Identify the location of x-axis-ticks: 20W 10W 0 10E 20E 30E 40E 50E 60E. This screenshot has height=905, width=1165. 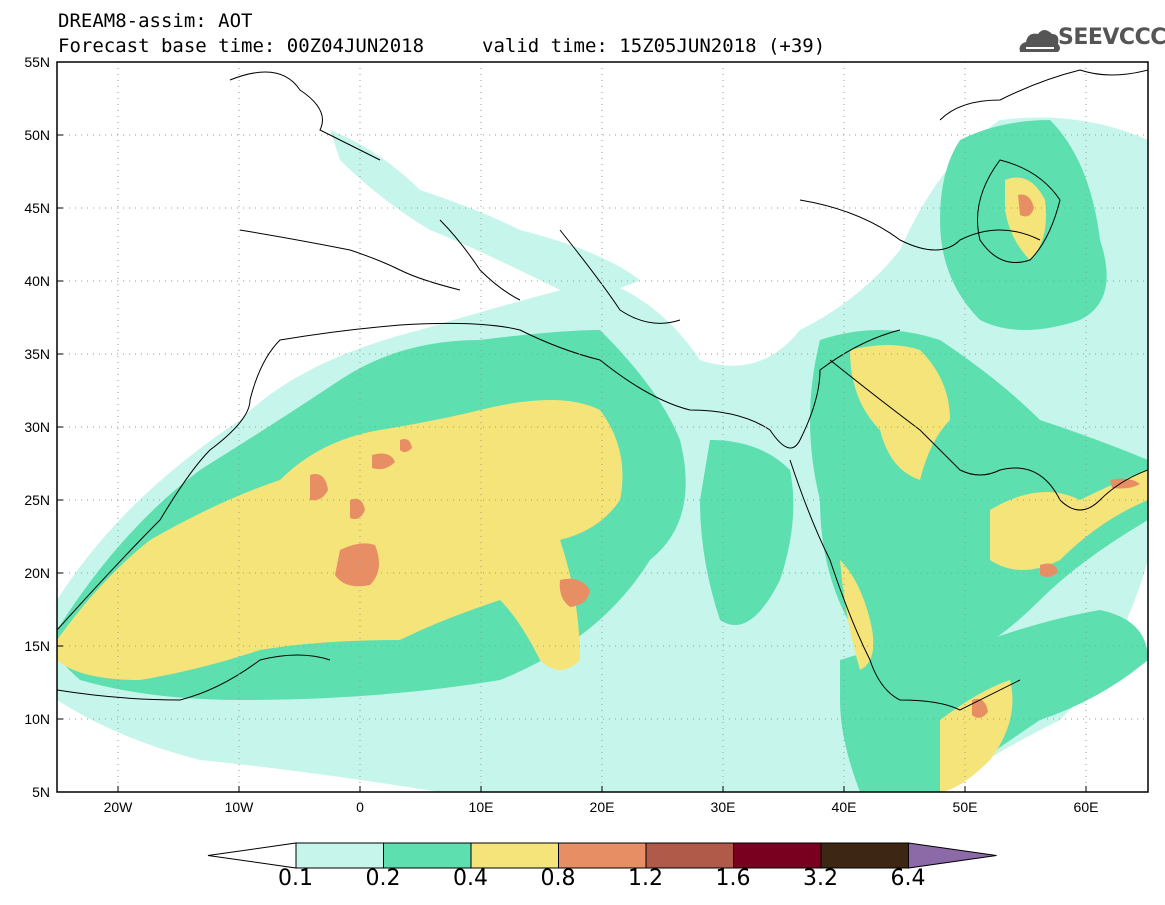
(601, 800).